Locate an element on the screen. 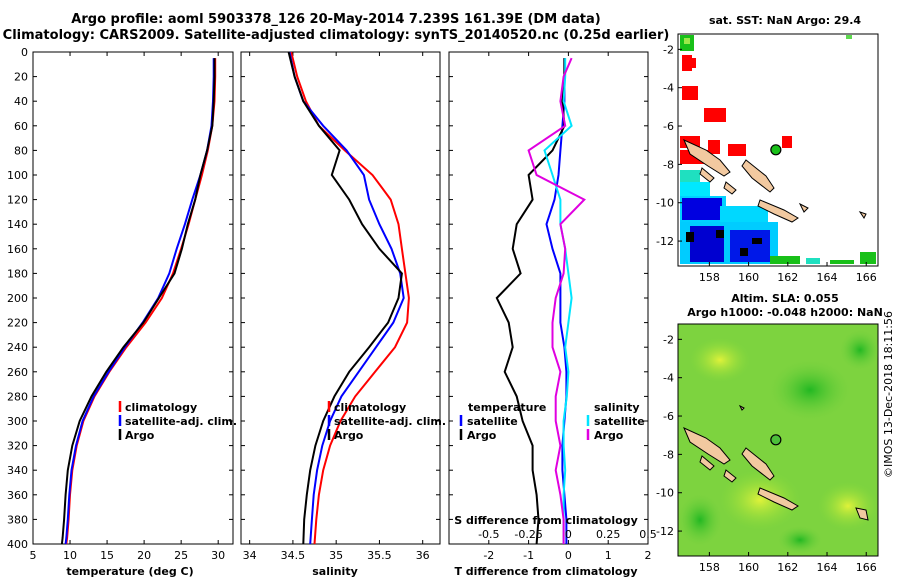 The width and height of the screenshot is (900, 580). x2-tick-label: -0.25 is located at coordinates (528, 534).